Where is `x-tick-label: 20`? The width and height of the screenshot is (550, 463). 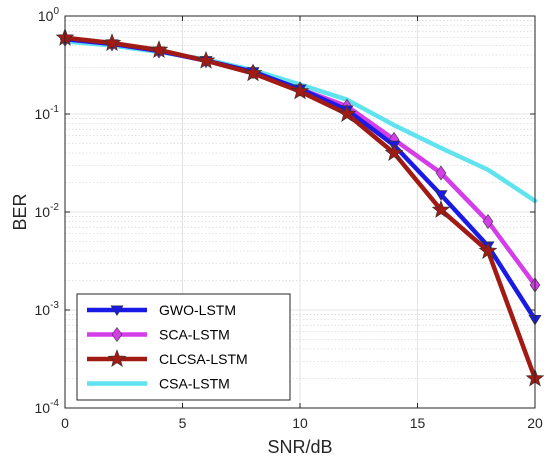
x-tick-label: 20 is located at coordinates (535, 423).